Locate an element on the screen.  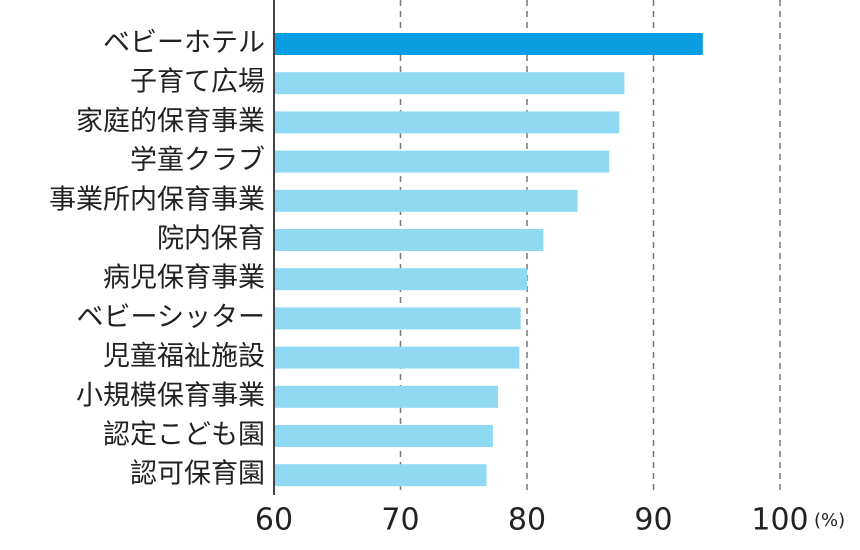
x-tick-label: 100 is located at coordinates (779, 520).